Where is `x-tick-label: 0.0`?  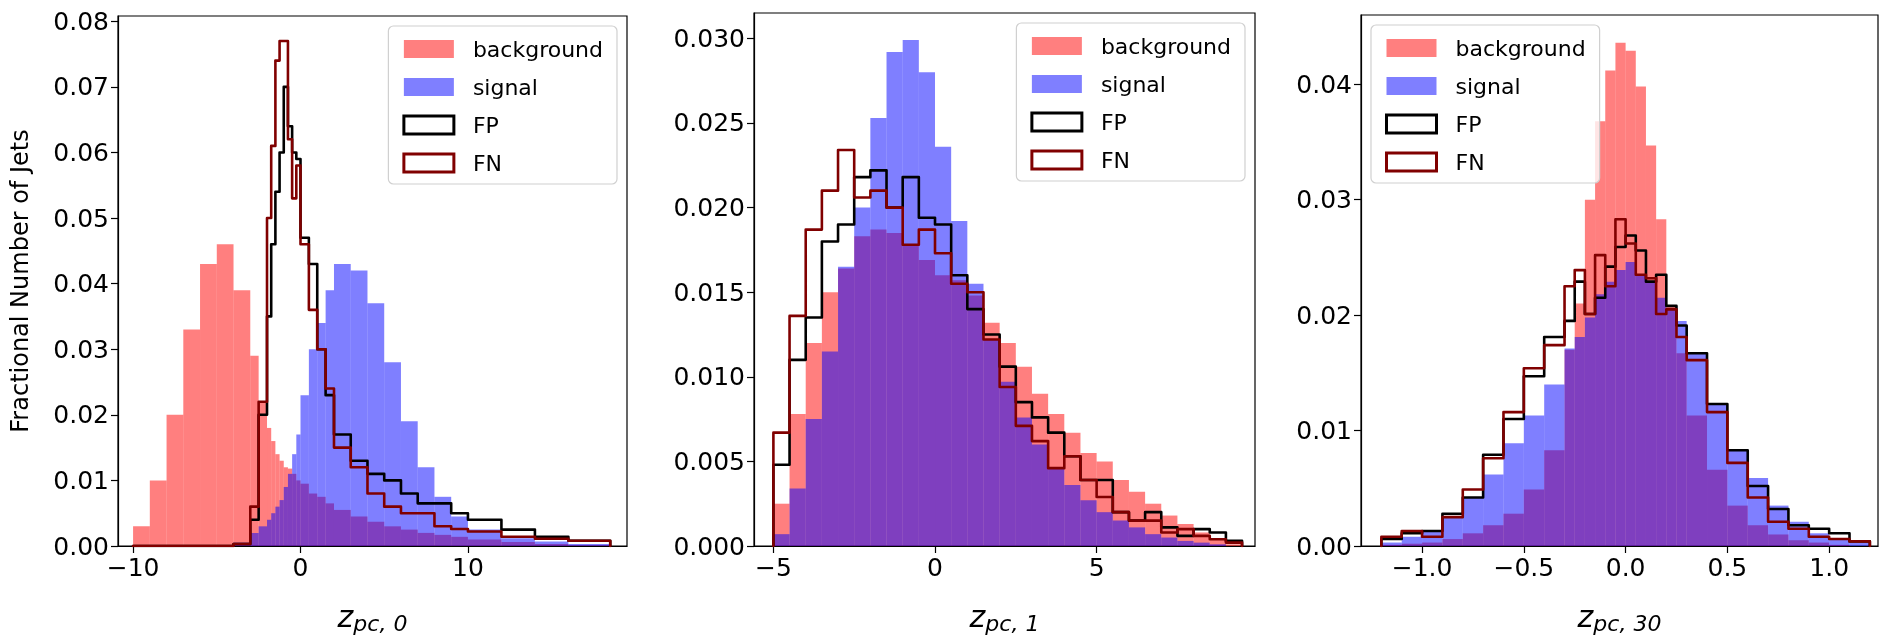 x-tick-label: 0.0 is located at coordinates (1625, 567).